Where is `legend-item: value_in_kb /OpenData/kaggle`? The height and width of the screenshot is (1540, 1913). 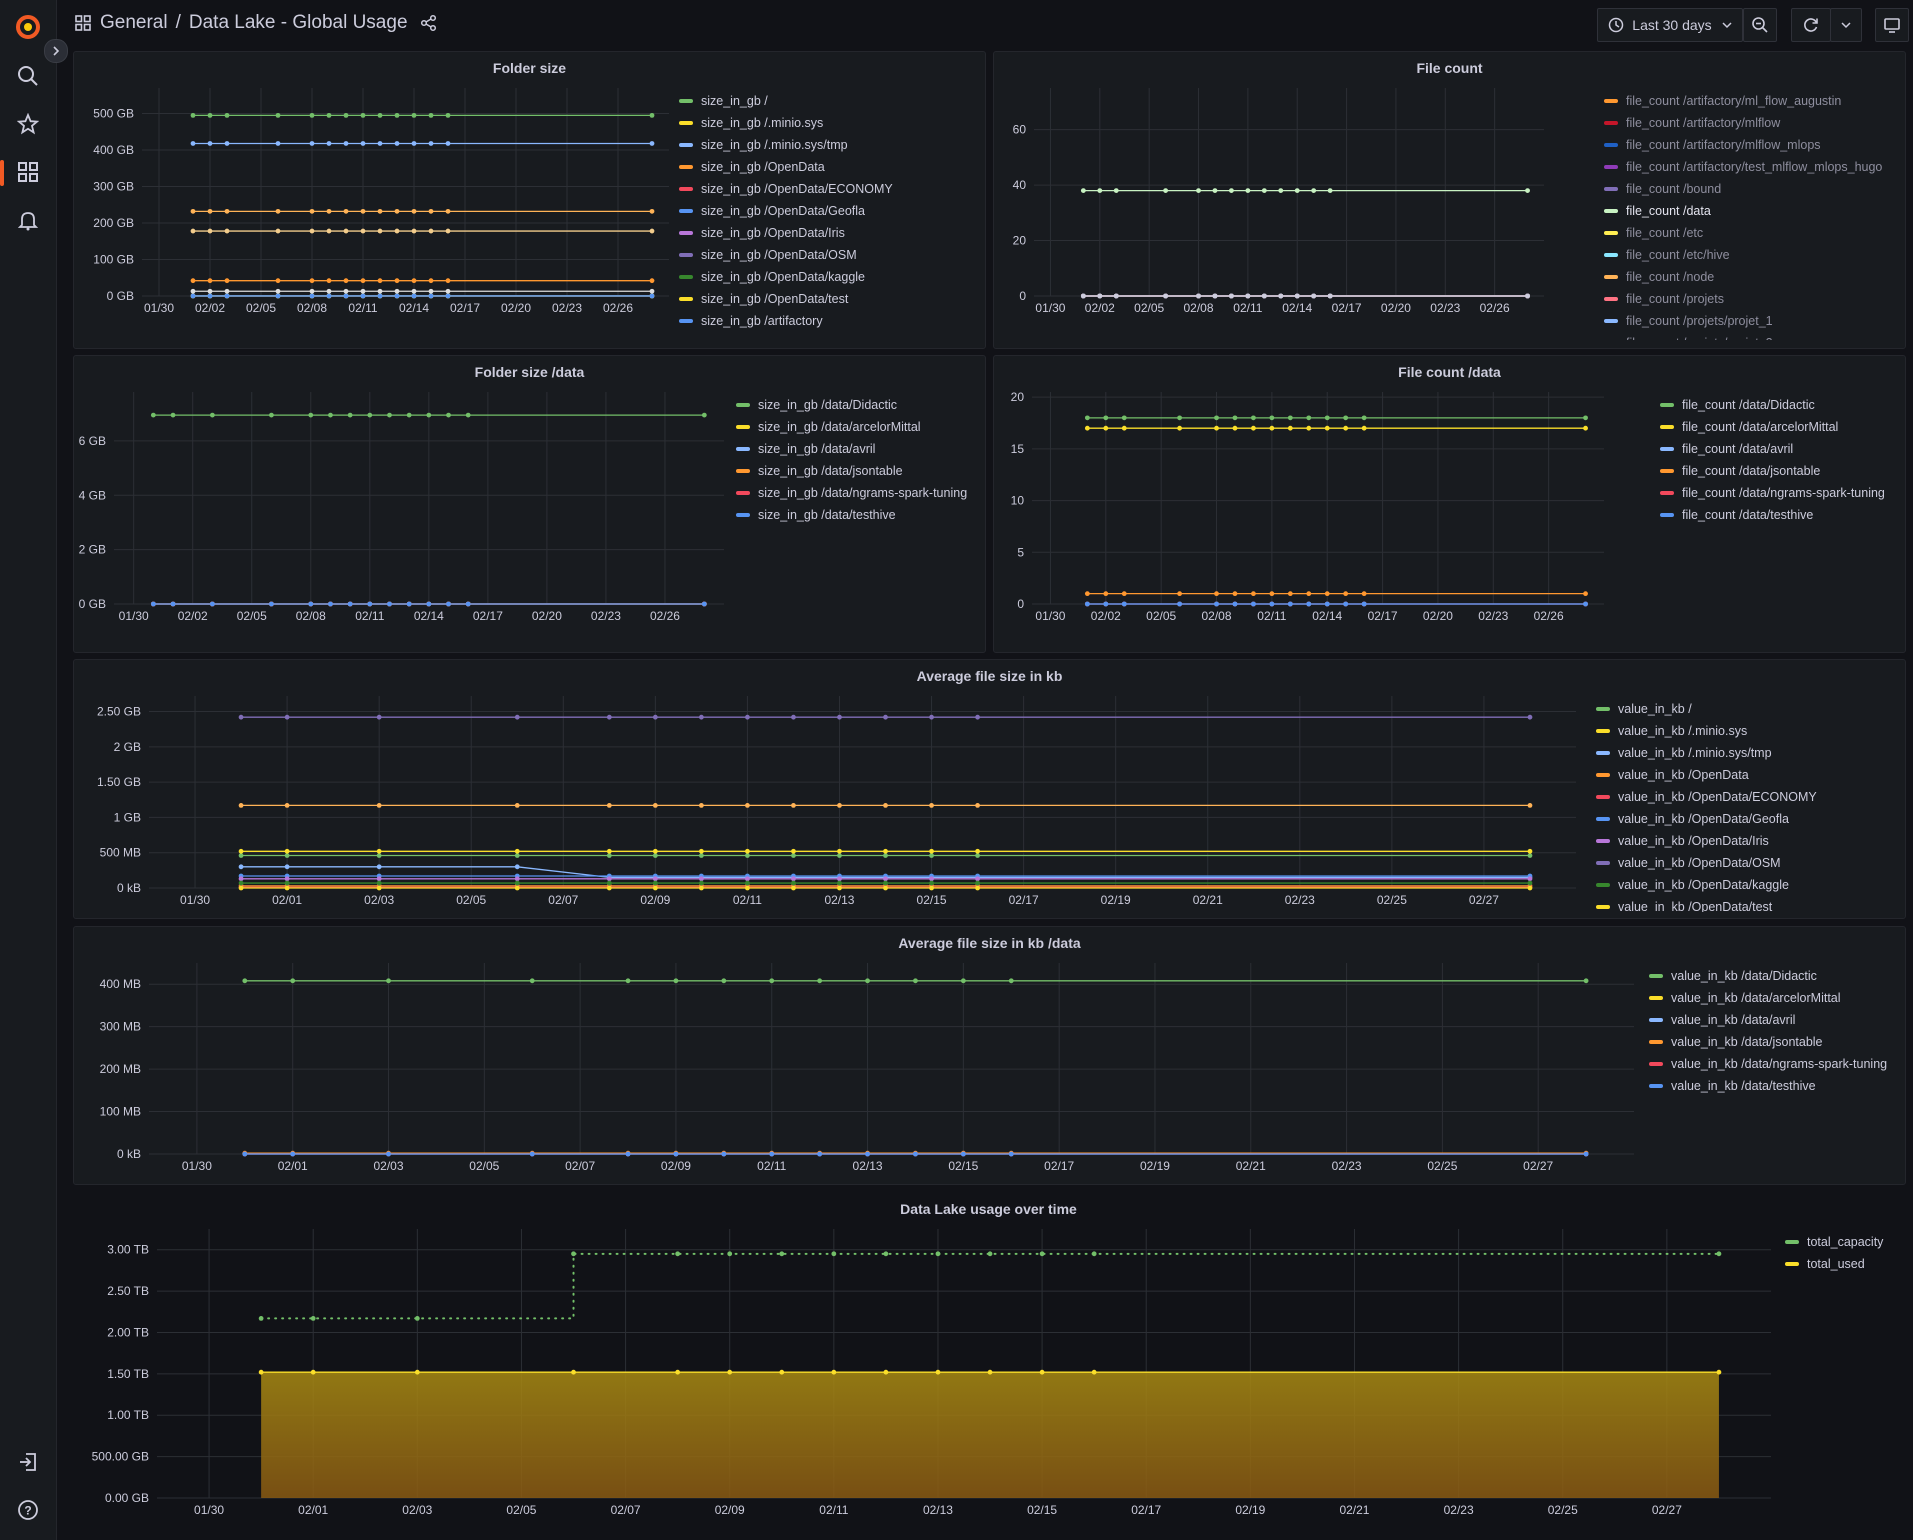
legend-item: value_in_kb /OpenData/kaggle is located at coordinates (1748, 885).